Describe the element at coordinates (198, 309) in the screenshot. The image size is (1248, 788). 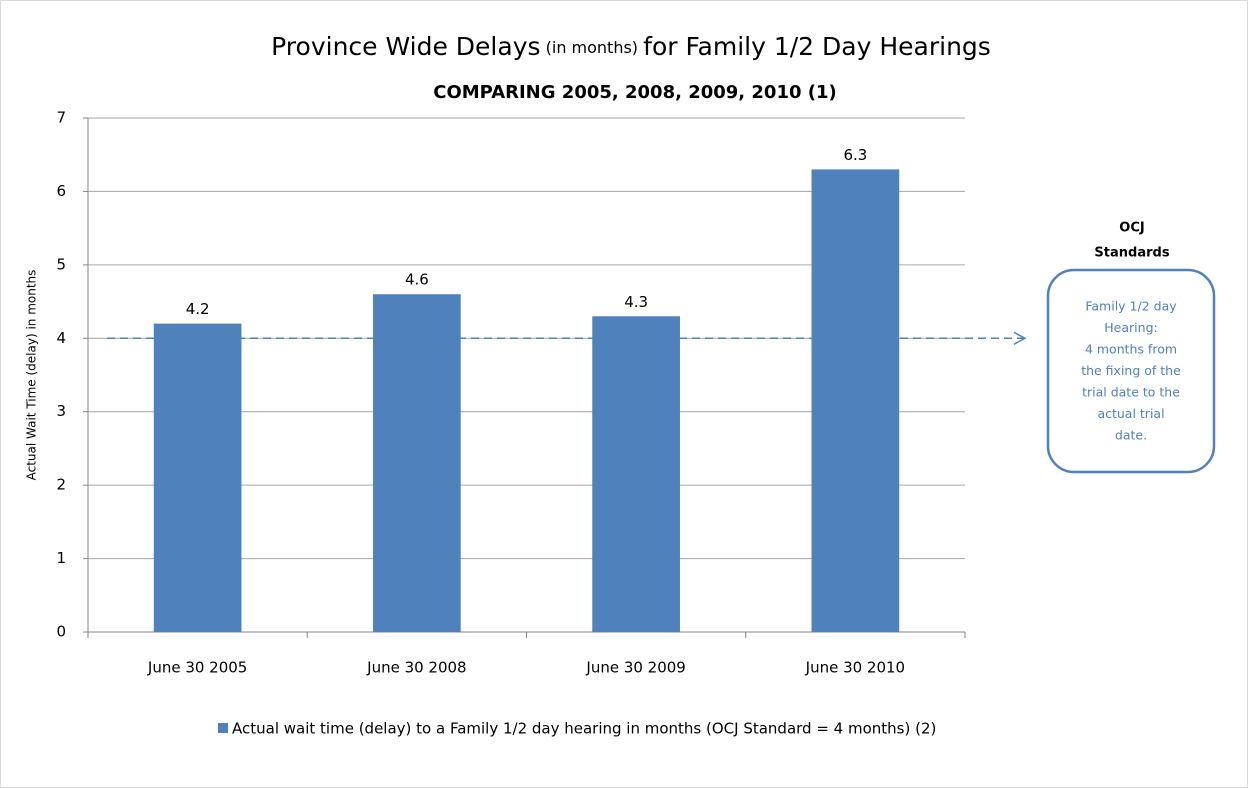
I see `data-label: 4.2` at that location.